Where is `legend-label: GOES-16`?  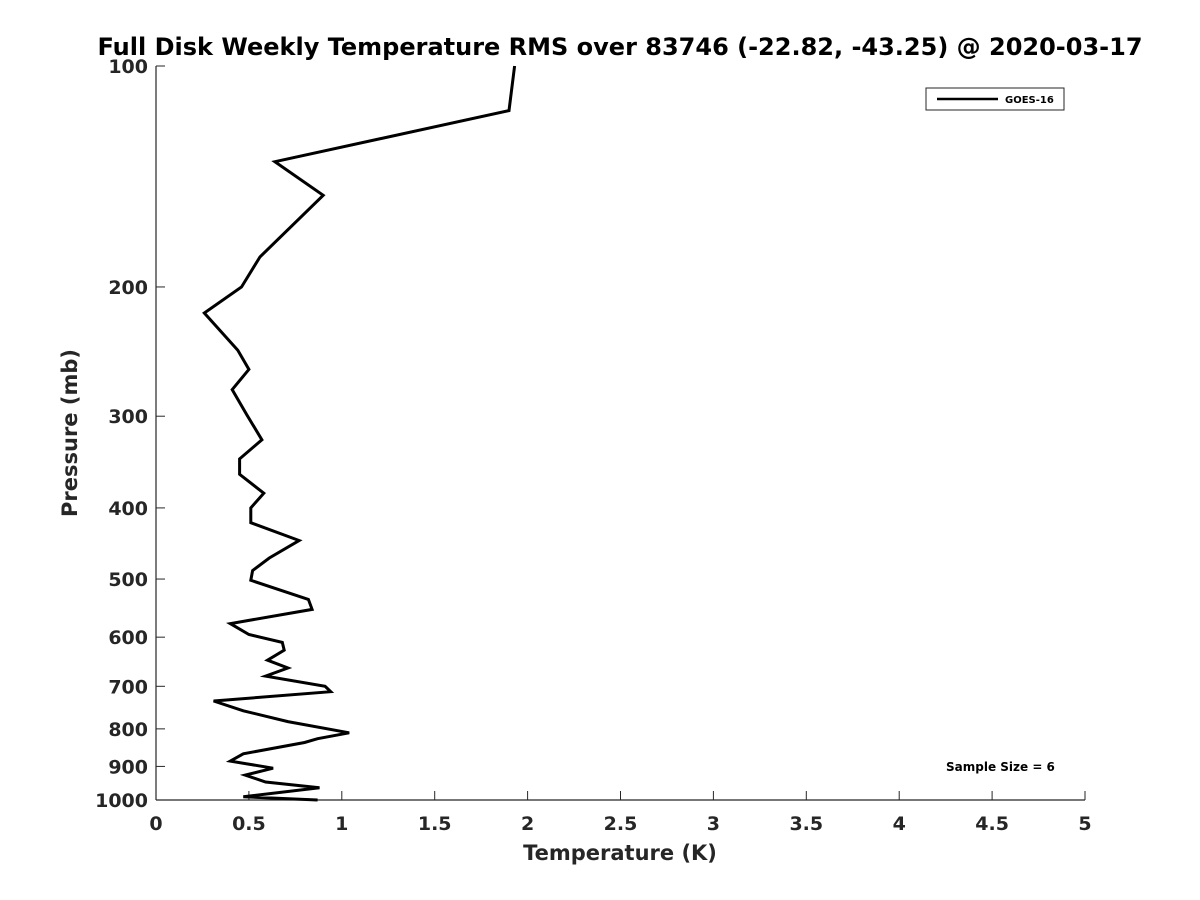 legend-label: GOES-16 is located at coordinates (1029, 100).